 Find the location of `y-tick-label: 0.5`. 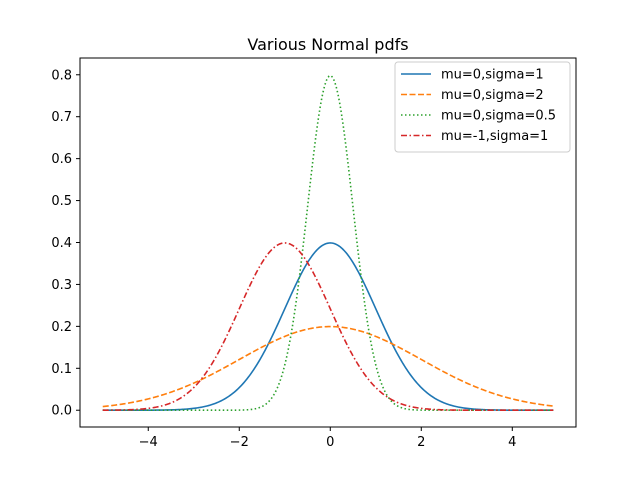

y-tick-label: 0.5 is located at coordinates (61, 201).